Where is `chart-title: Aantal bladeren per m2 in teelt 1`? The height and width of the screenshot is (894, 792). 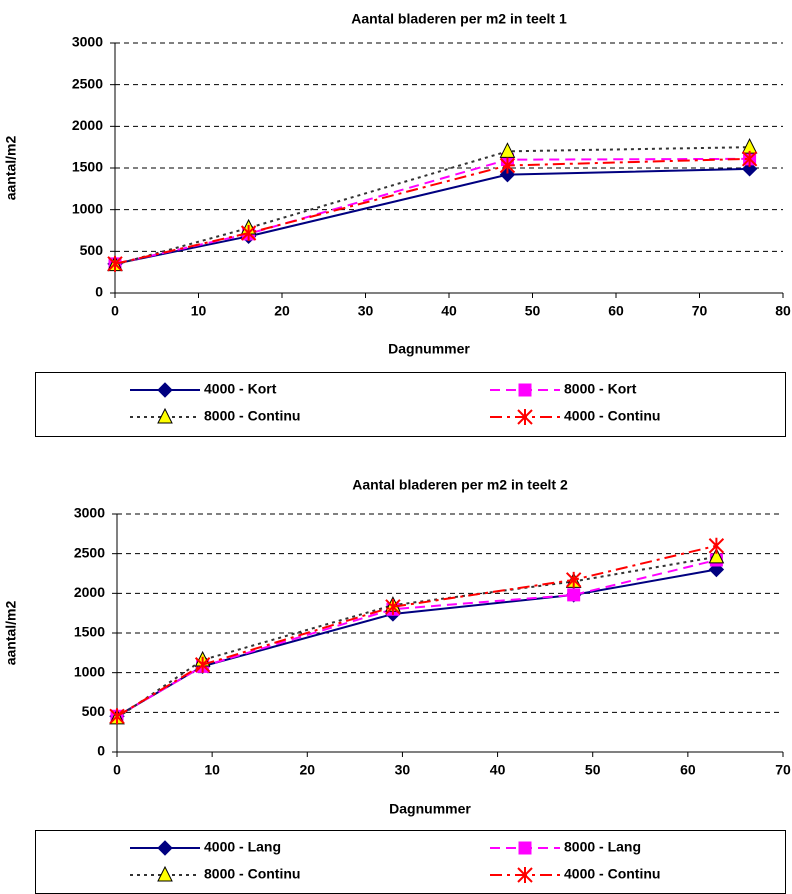
chart-title: Aantal bladeren per m2 in teelt 1 is located at coordinates (459, 19).